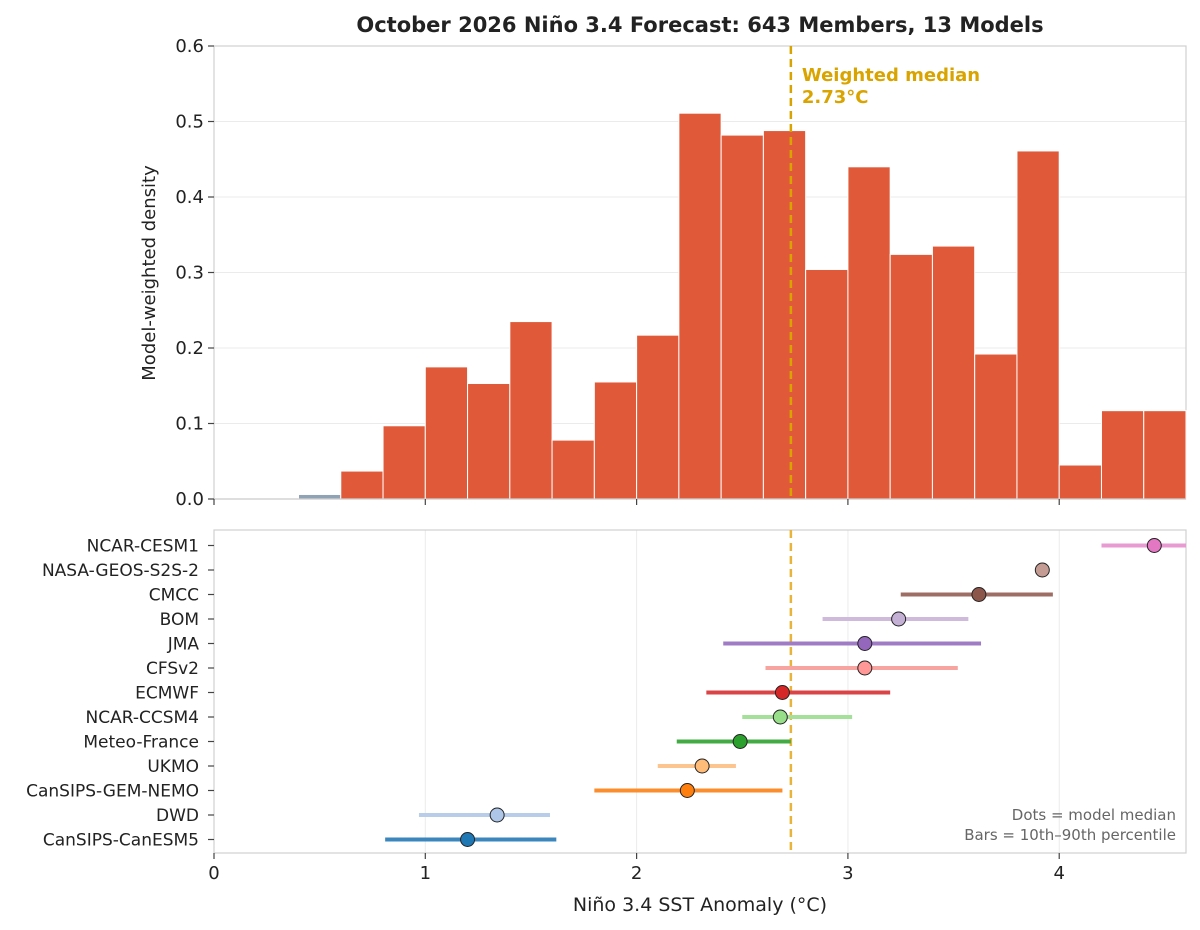 This screenshot has width=1200, height=930. What do you see at coordinates (636, 873) in the screenshot?
I see `x-tick-label: 2` at bounding box center [636, 873].